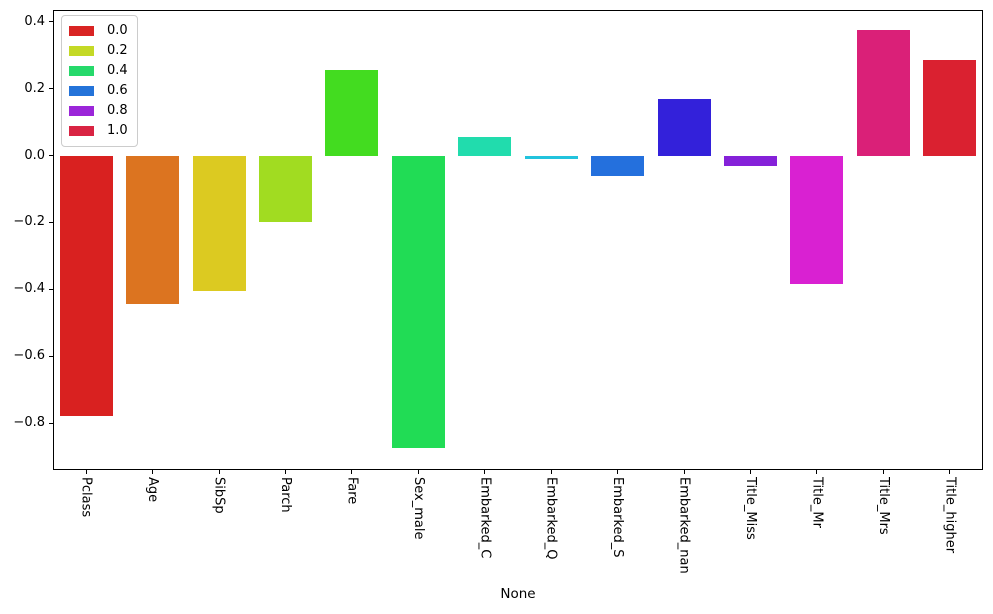  What do you see at coordinates (684, 525) in the screenshot?
I see `x-tick-label-Embarked_nan: Embarked_nan` at bounding box center [684, 525].